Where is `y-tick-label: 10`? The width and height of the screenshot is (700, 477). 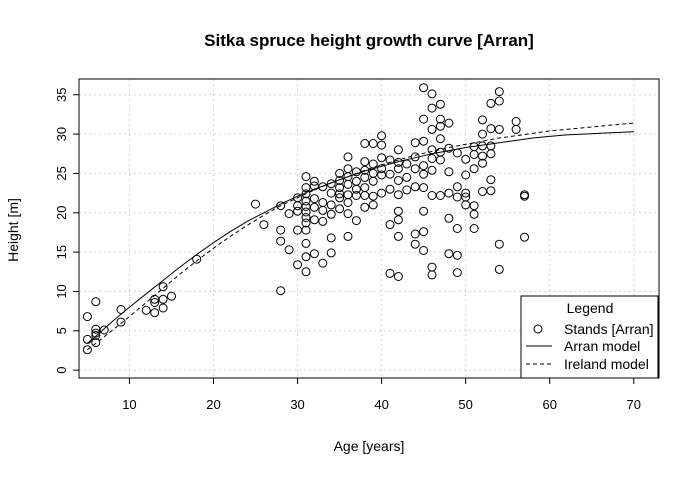
y-tick-label: 10 is located at coordinates (61, 291).